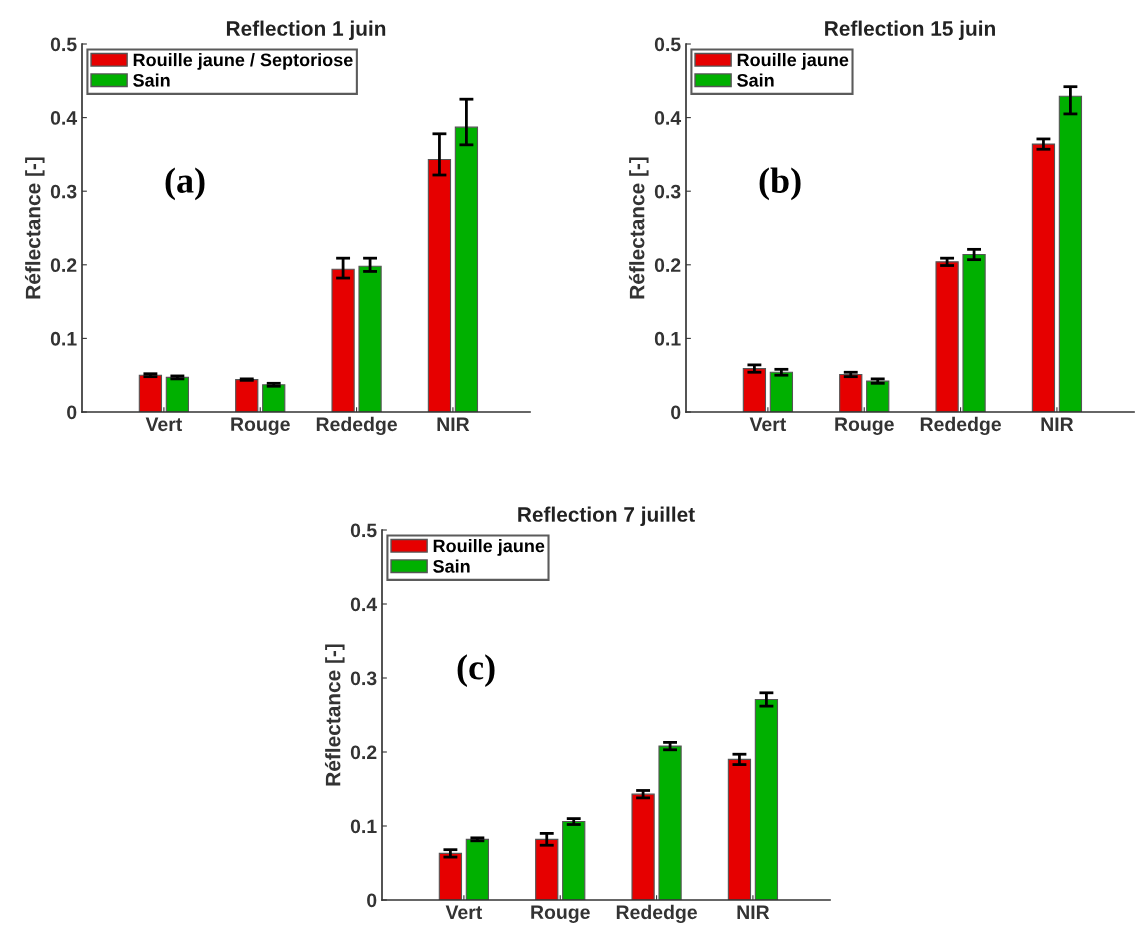  Describe the element at coordinates (243, 61) in the screenshot. I see `legend-label: Rouille jaune / Septoriose` at that location.